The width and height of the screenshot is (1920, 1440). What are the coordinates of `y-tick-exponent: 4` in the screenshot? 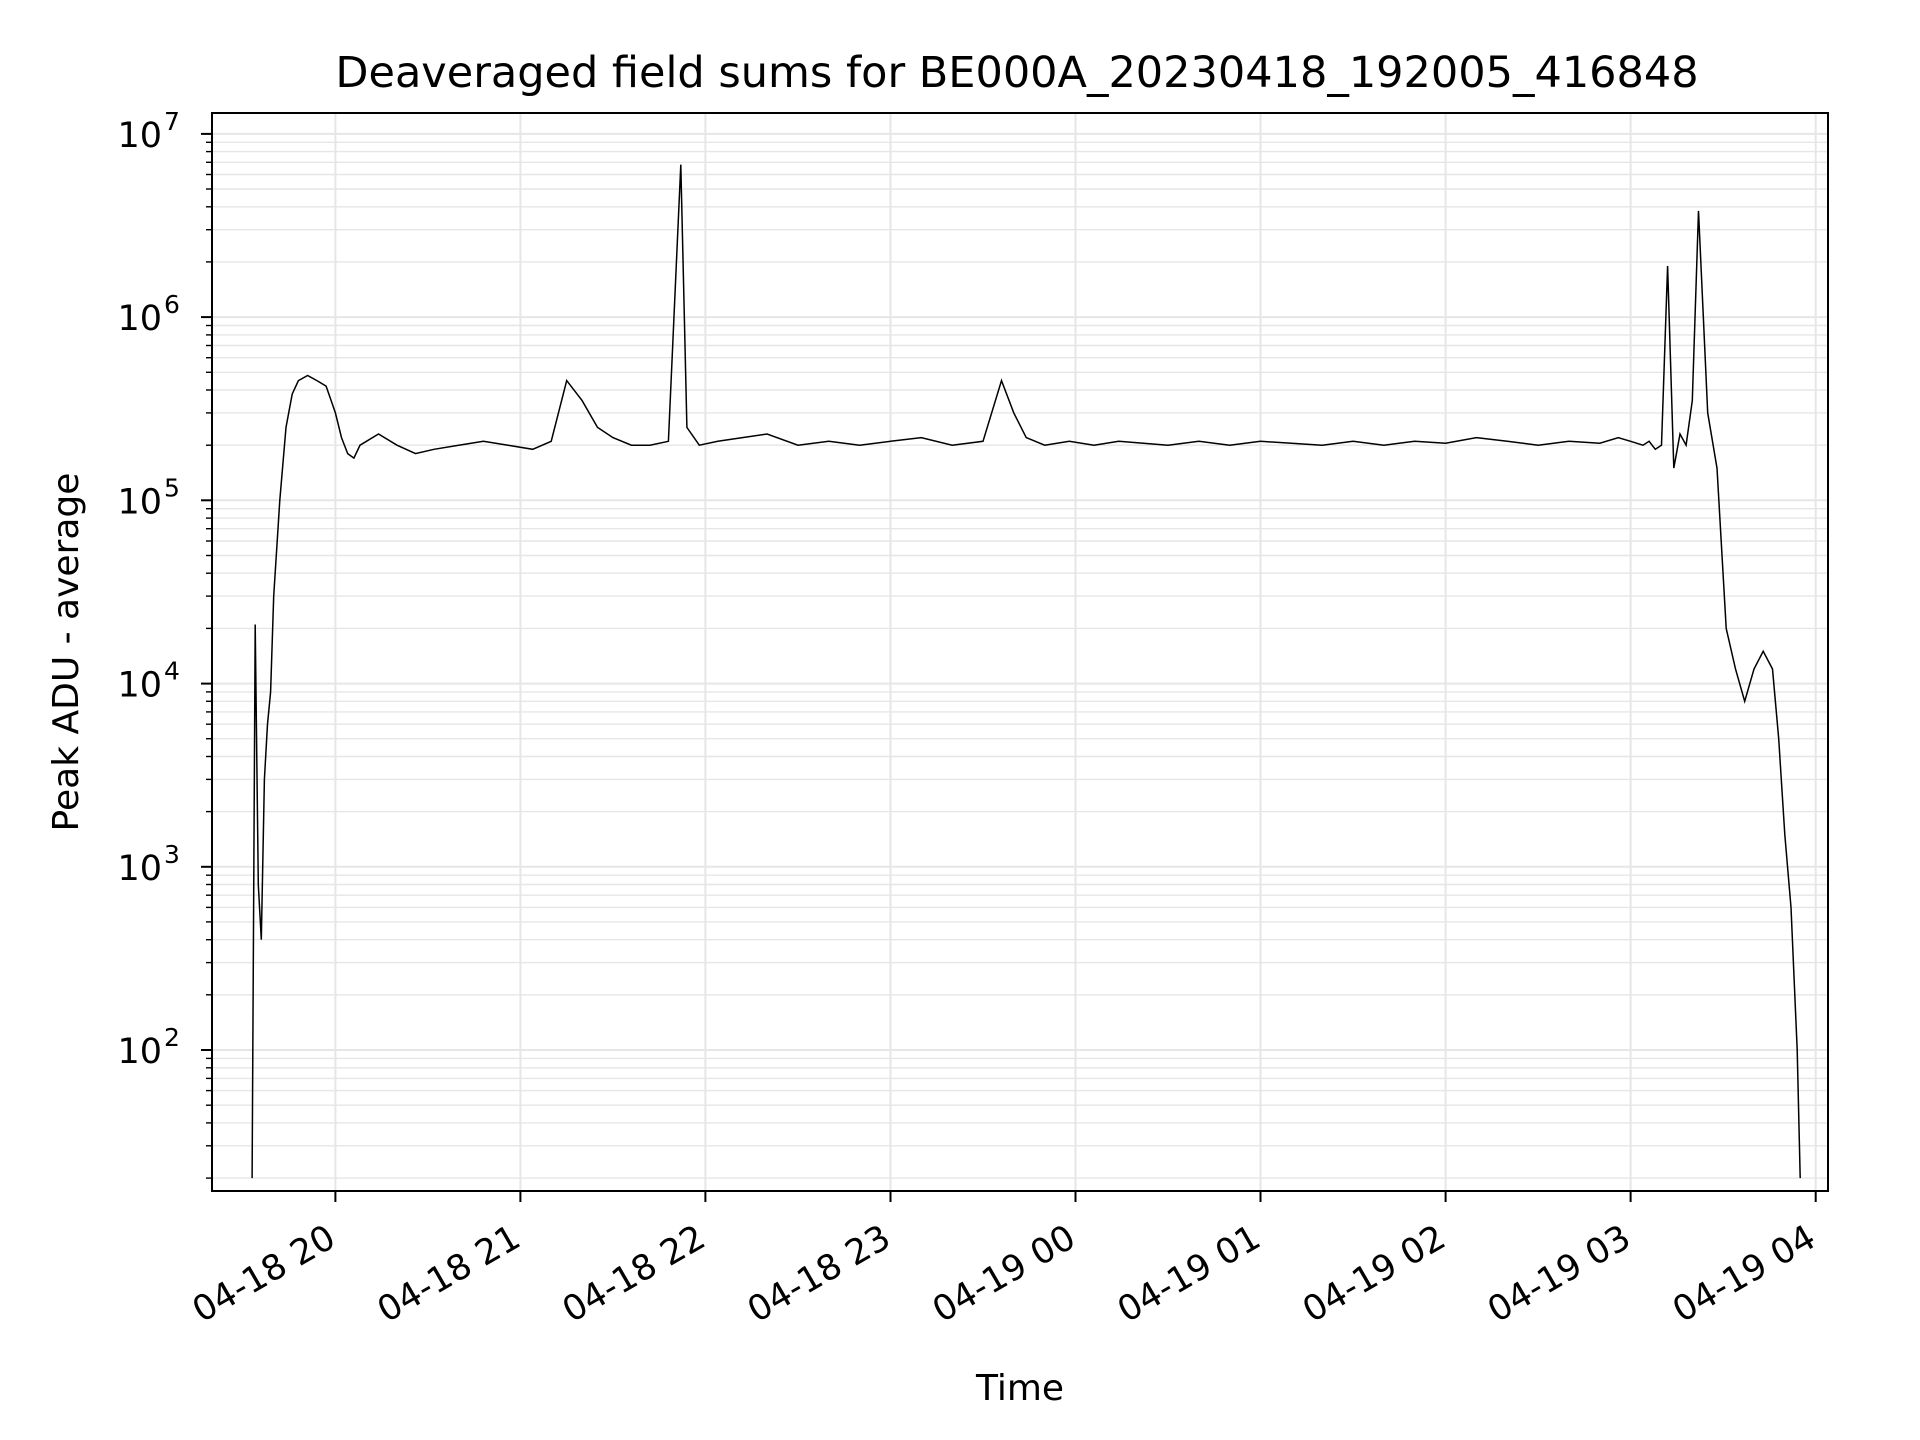 It's located at (172, 671).